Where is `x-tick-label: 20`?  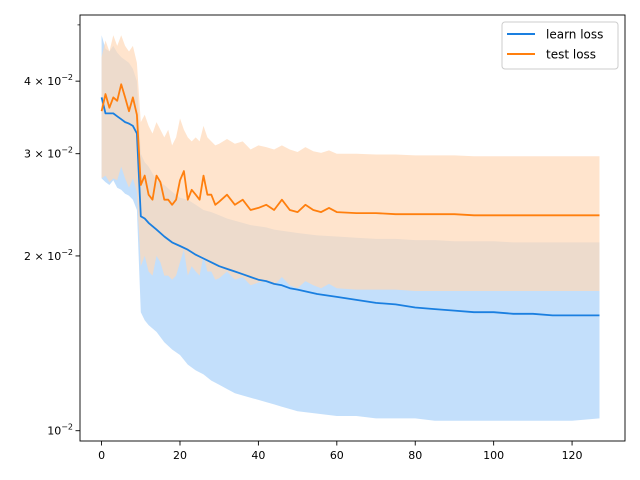 x-tick-label: 20 is located at coordinates (180, 455).